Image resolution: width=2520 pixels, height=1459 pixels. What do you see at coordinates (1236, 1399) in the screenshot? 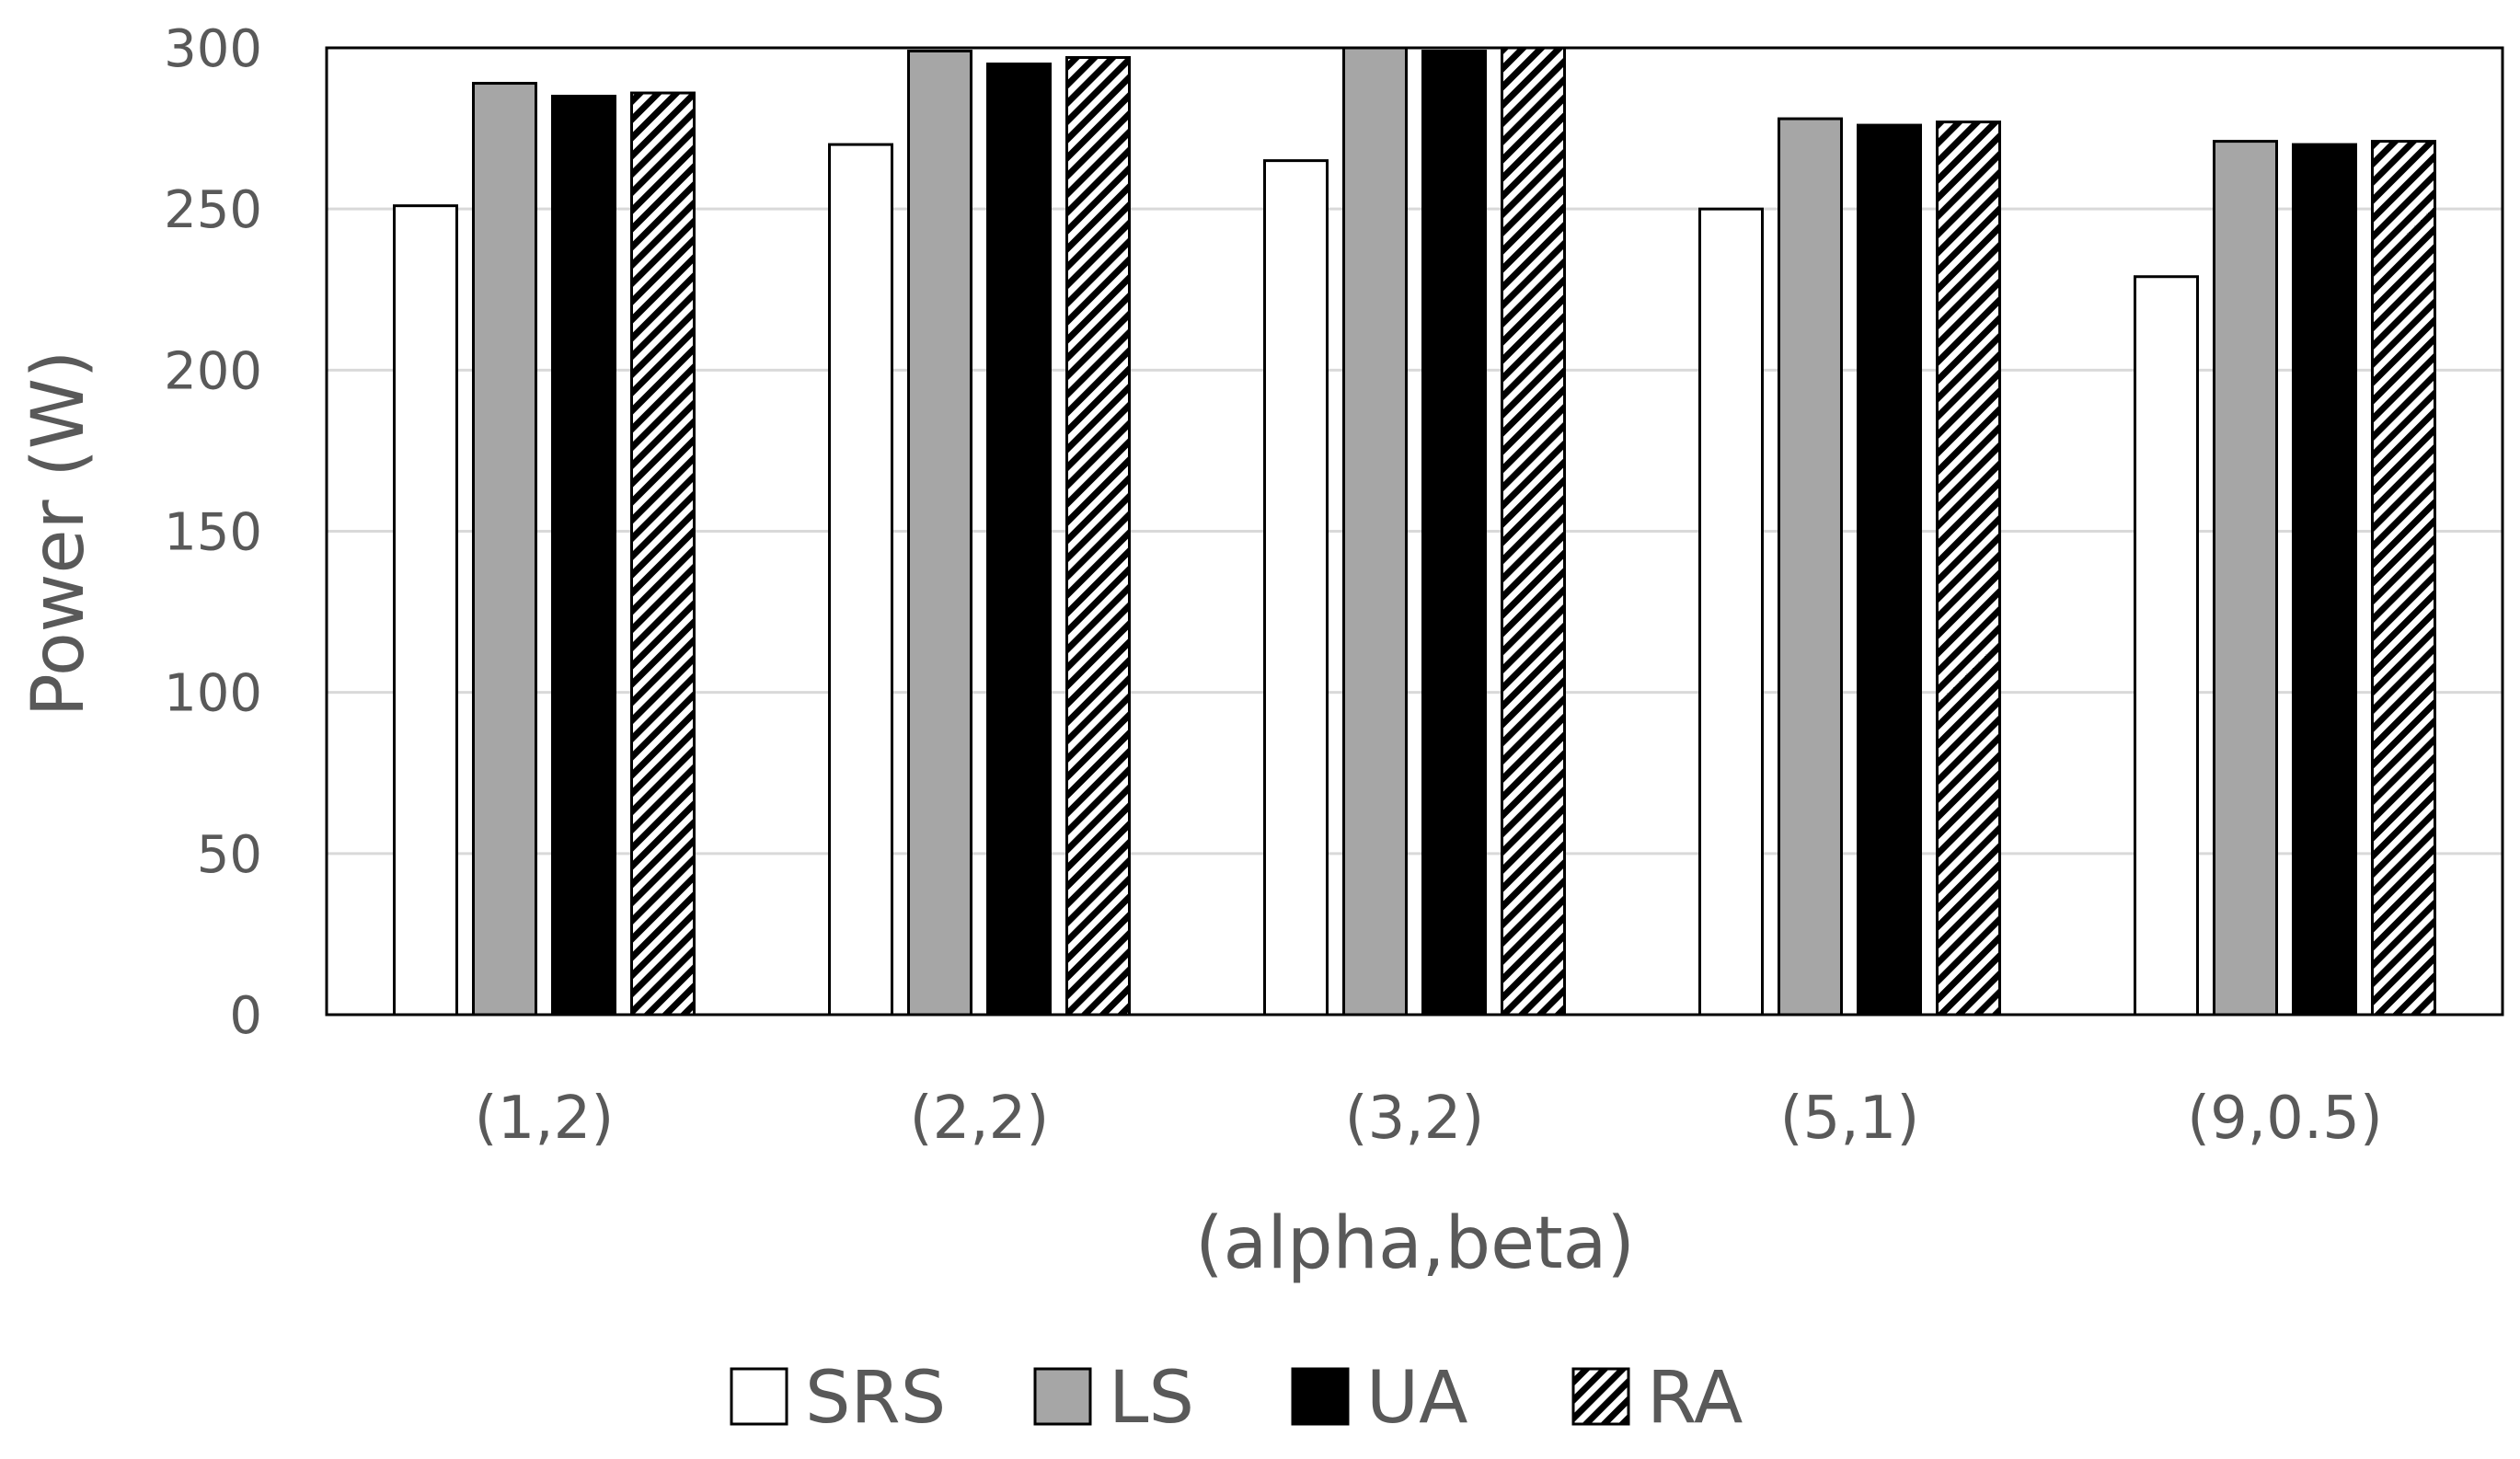
I see `legend: SRS LS UA RA` at bounding box center [1236, 1399].